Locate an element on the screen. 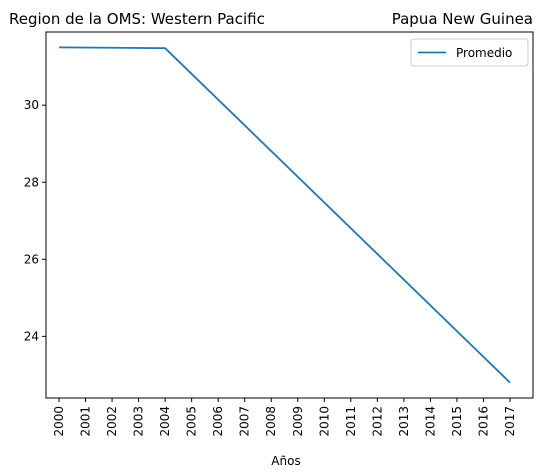  x-tick-label: 2014 is located at coordinates (430, 421).